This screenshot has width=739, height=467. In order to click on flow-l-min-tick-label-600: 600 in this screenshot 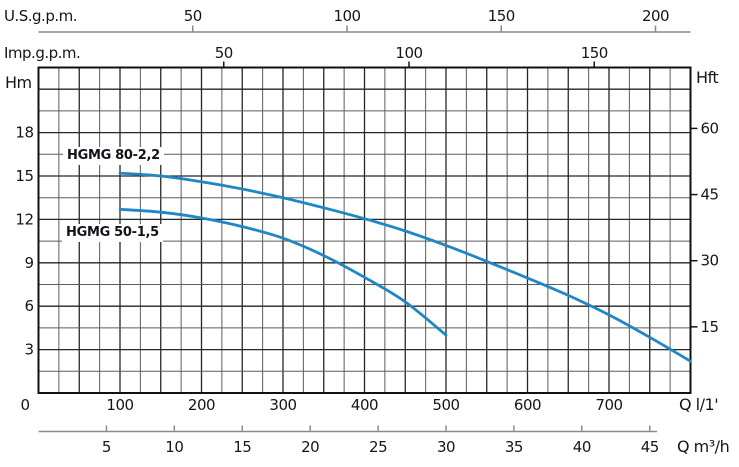, I will do `click(527, 405)`.